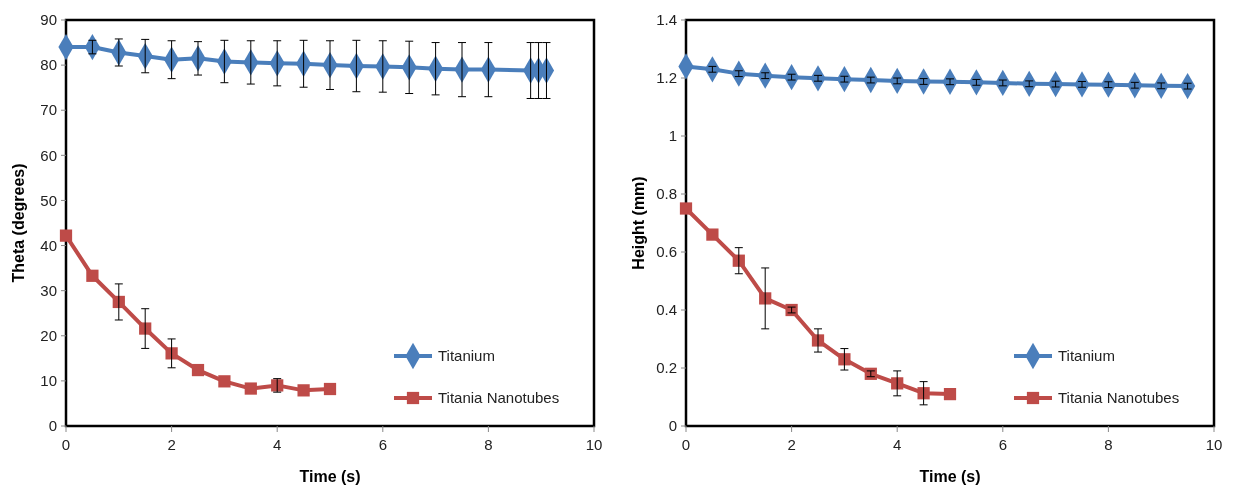 The height and width of the screenshot is (498, 1233). Describe the element at coordinates (666, 368) in the screenshot. I see `y-tick-label: 0.2` at that location.